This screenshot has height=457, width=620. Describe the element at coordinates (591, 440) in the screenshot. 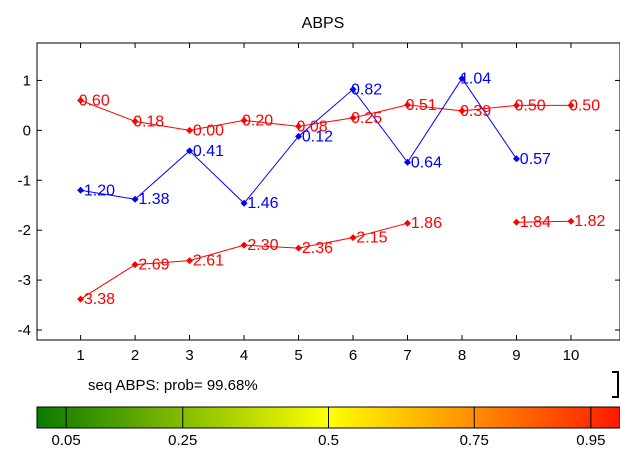

I see `colorbar-tick-label: 0.95` at that location.